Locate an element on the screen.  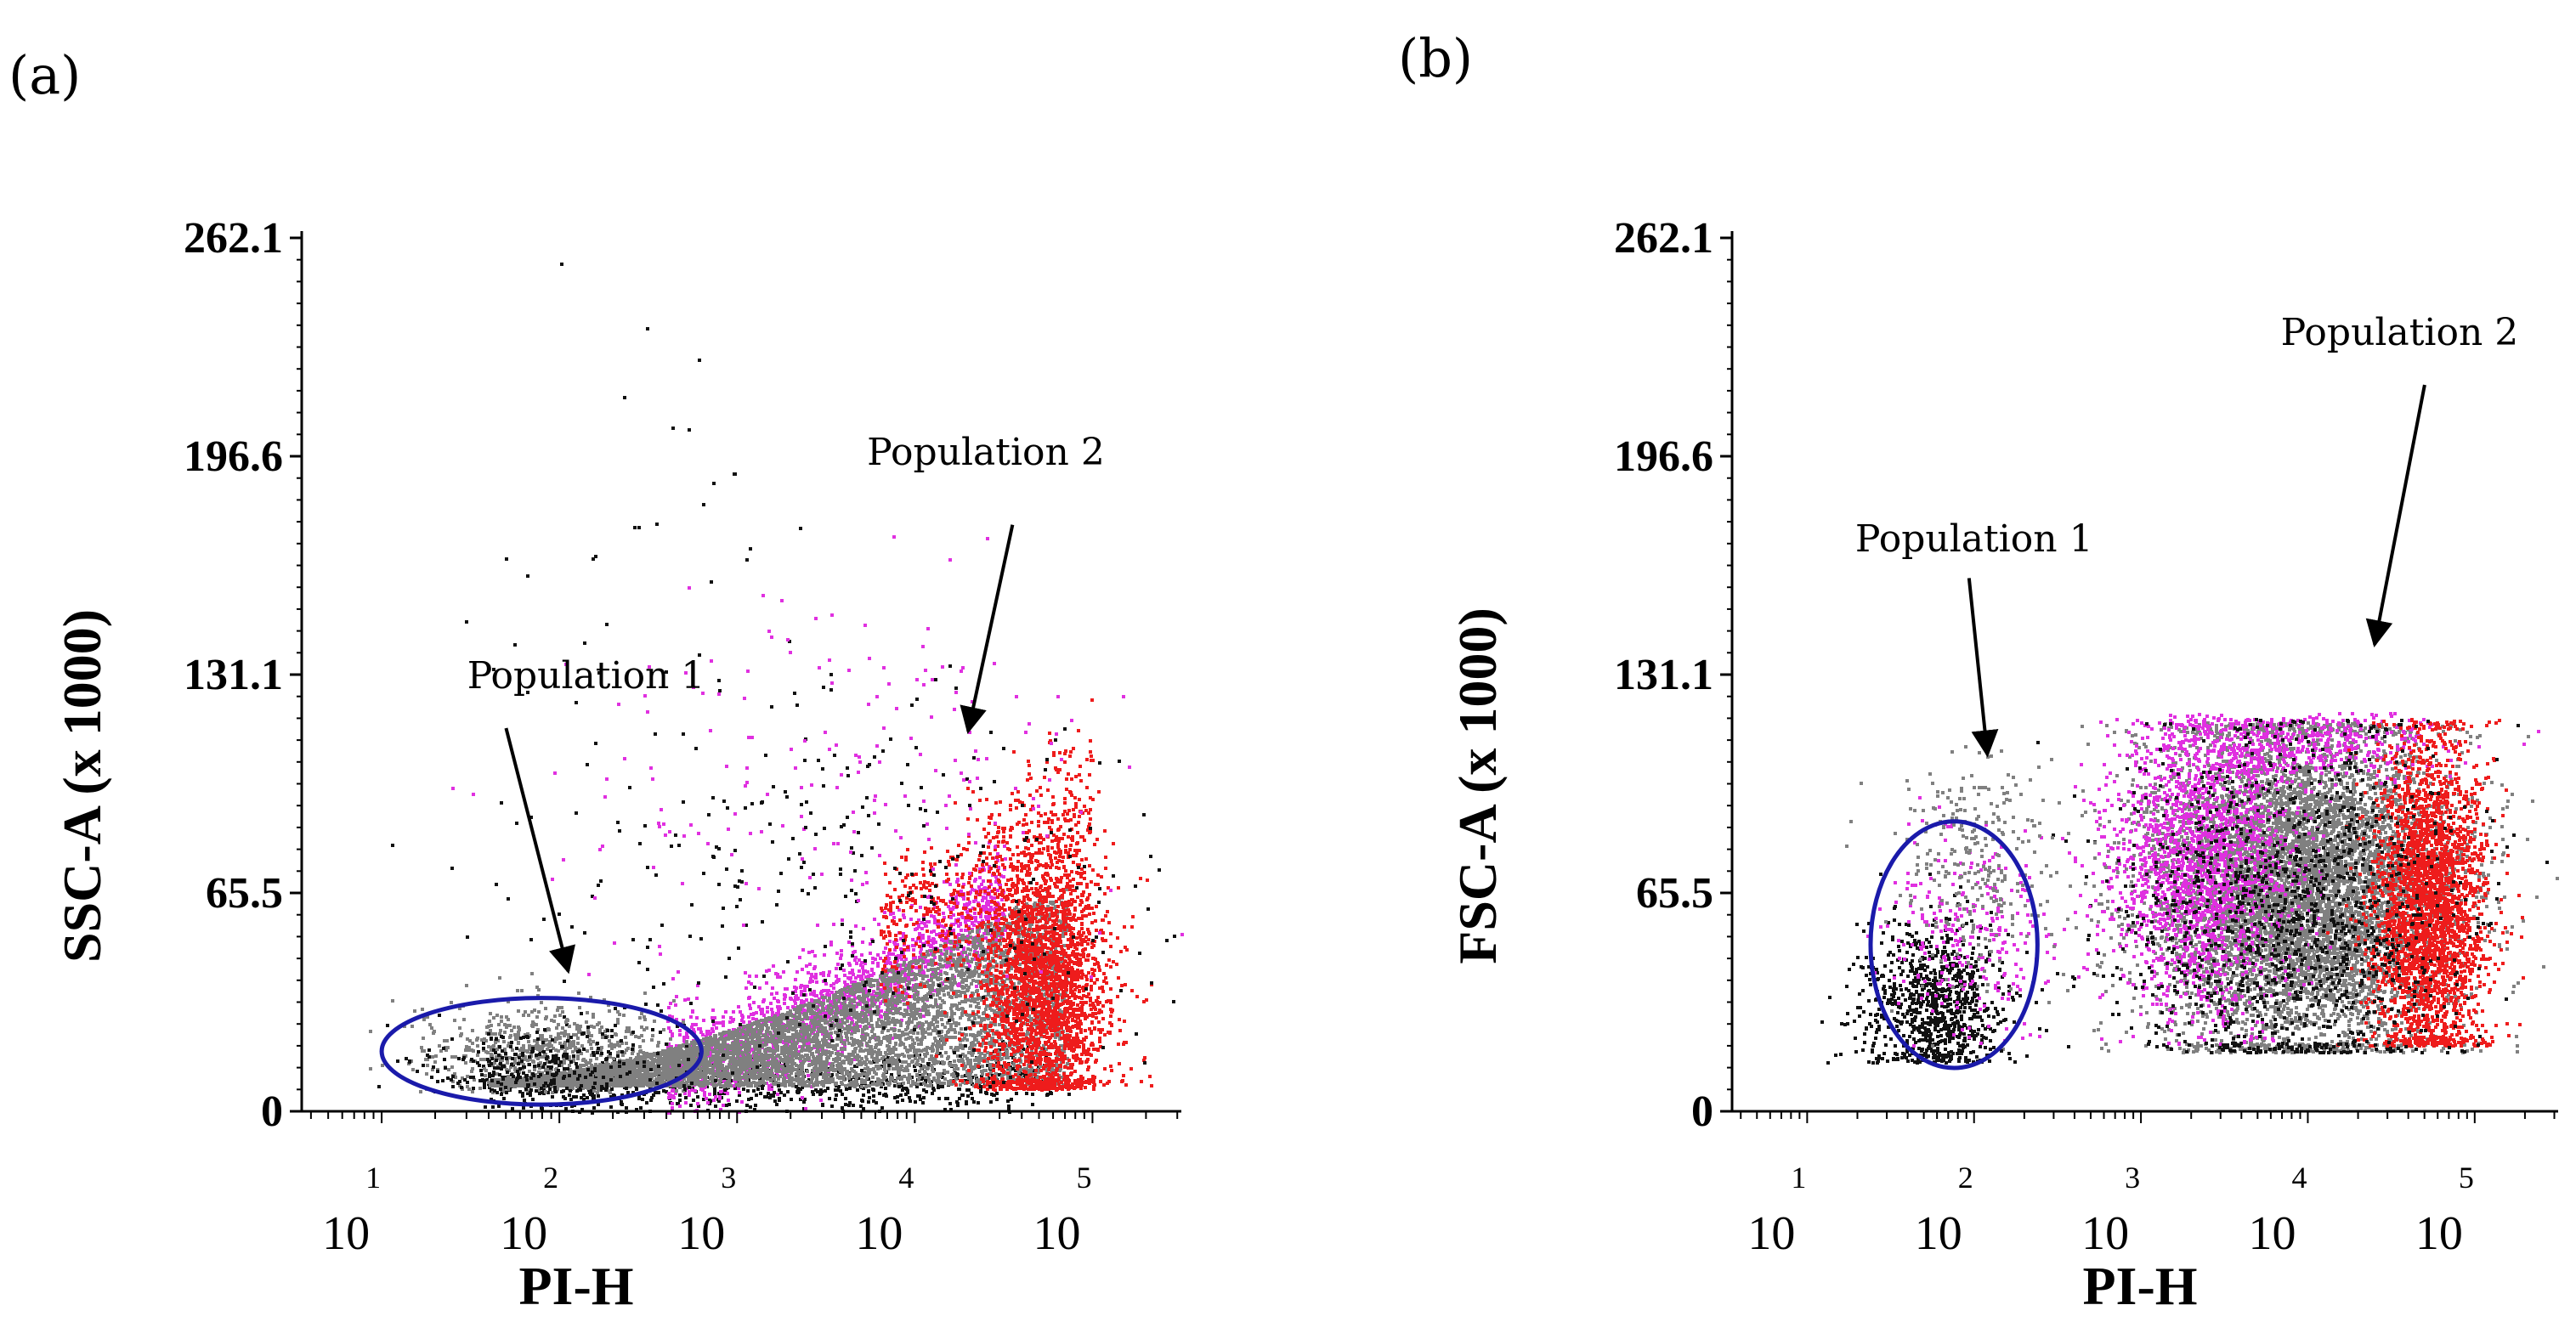
y-axis-label: SSC-A (x 1000) is located at coordinates (82, 786).